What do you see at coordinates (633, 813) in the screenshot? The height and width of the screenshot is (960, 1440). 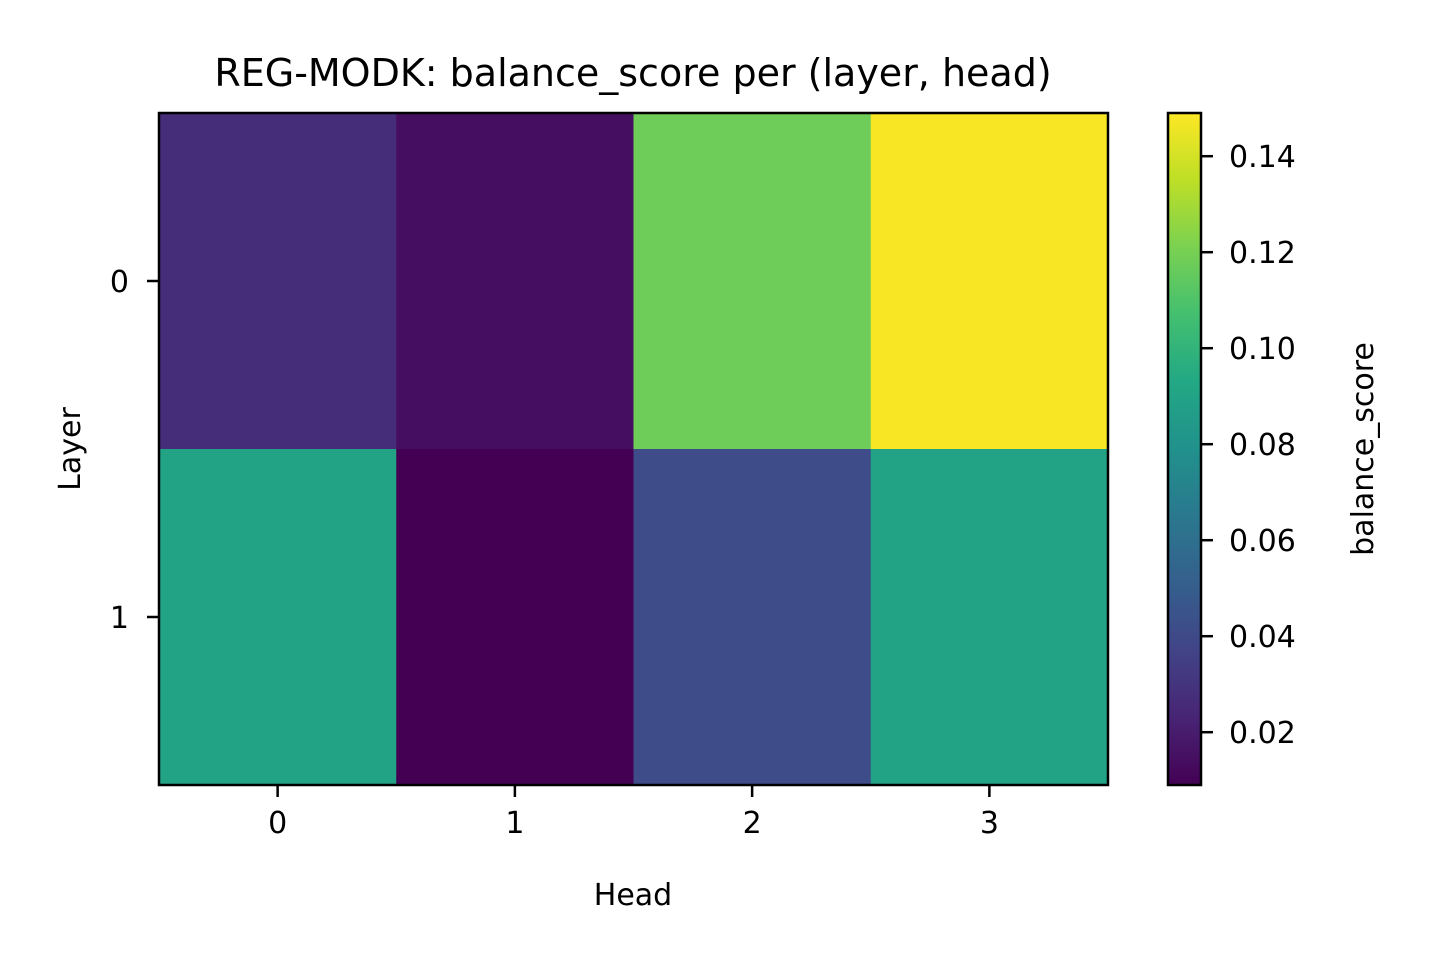 I see `x-axis-ticks: 0 1 2 3` at bounding box center [633, 813].